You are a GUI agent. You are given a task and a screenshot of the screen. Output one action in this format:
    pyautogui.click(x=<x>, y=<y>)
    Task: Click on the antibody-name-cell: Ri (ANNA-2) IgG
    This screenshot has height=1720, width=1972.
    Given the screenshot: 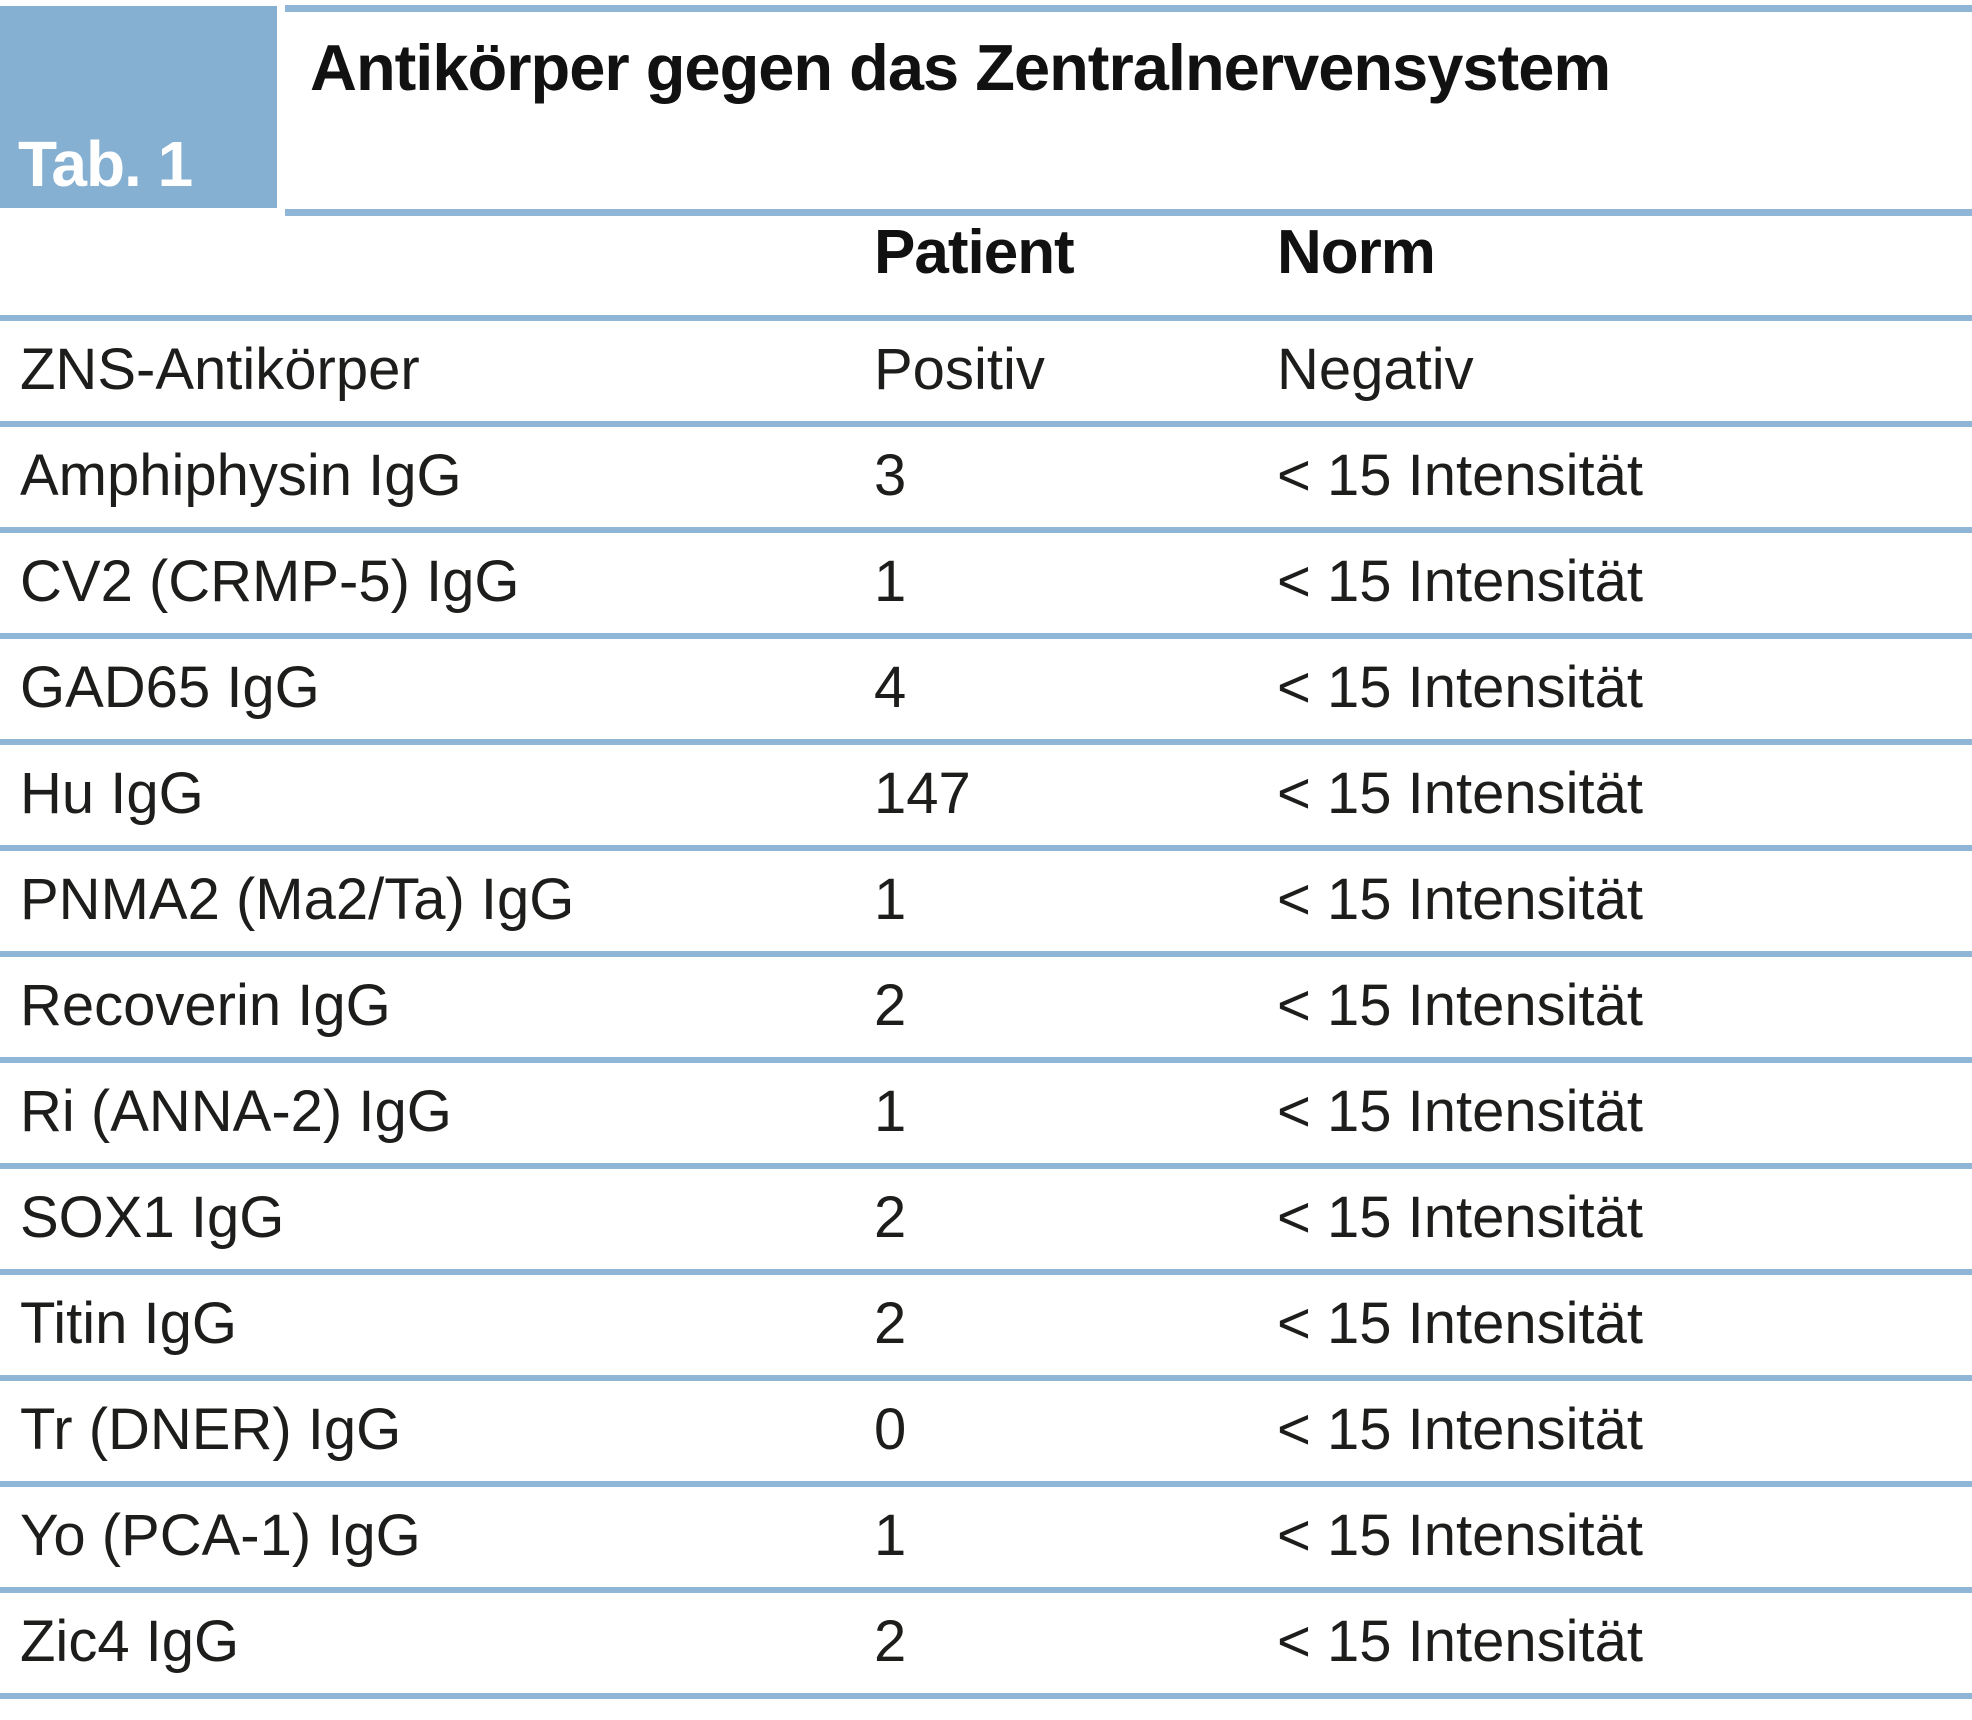 What is the action you would take?
    pyautogui.click(x=236, y=1111)
    